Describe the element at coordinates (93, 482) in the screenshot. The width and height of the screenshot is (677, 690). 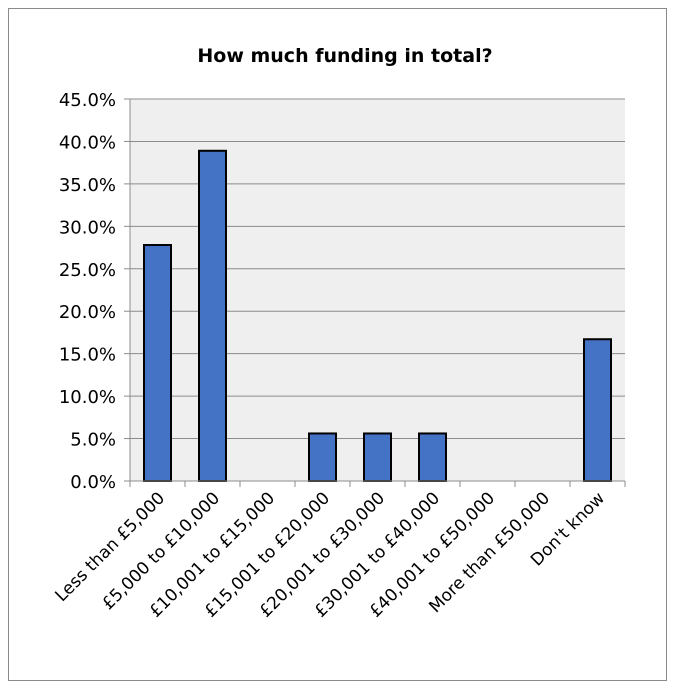
I see `y-tick-label: 0.0%` at that location.